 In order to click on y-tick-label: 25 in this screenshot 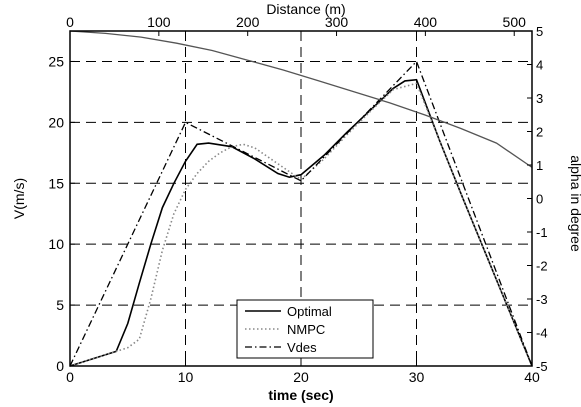, I will do `click(56, 61)`.